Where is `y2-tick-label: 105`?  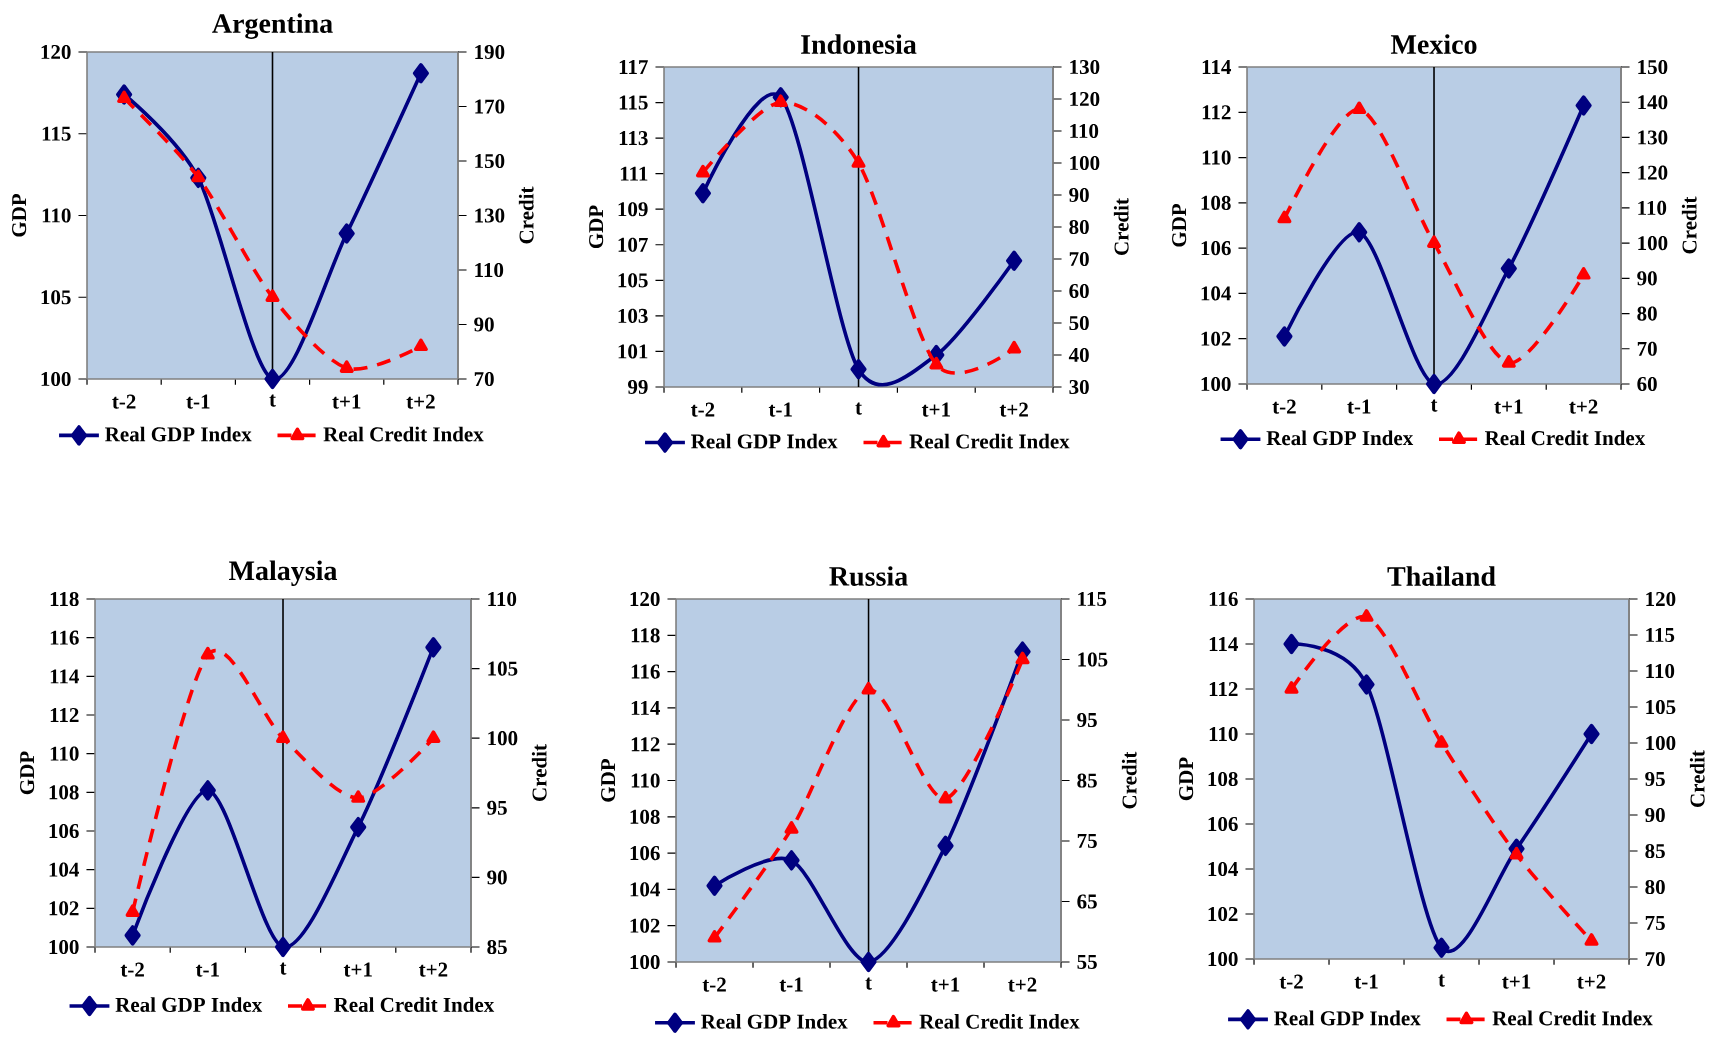
y2-tick-label: 105 is located at coordinates (1093, 659).